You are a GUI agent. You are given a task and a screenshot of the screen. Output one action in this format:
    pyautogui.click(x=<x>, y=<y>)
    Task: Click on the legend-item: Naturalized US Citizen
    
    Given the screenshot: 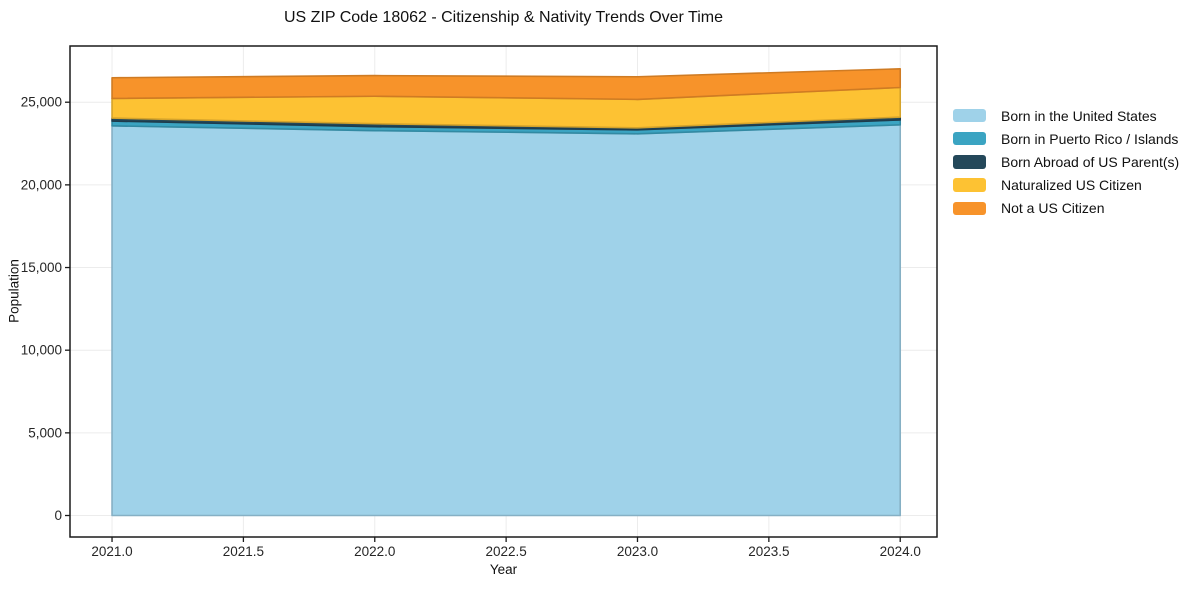 What is the action you would take?
    pyautogui.click(x=1066, y=185)
    